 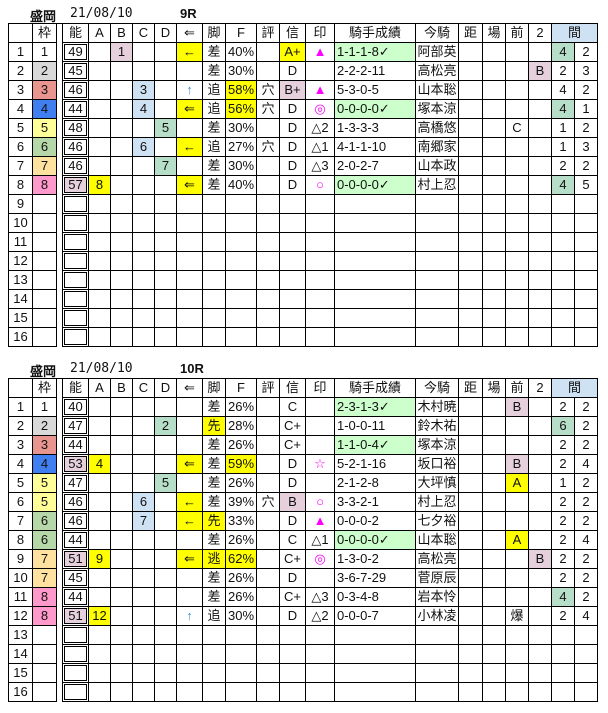 What do you see at coordinates (44, 128) in the screenshot?
I see `frame-cell: 5` at bounding box center [44, 128].